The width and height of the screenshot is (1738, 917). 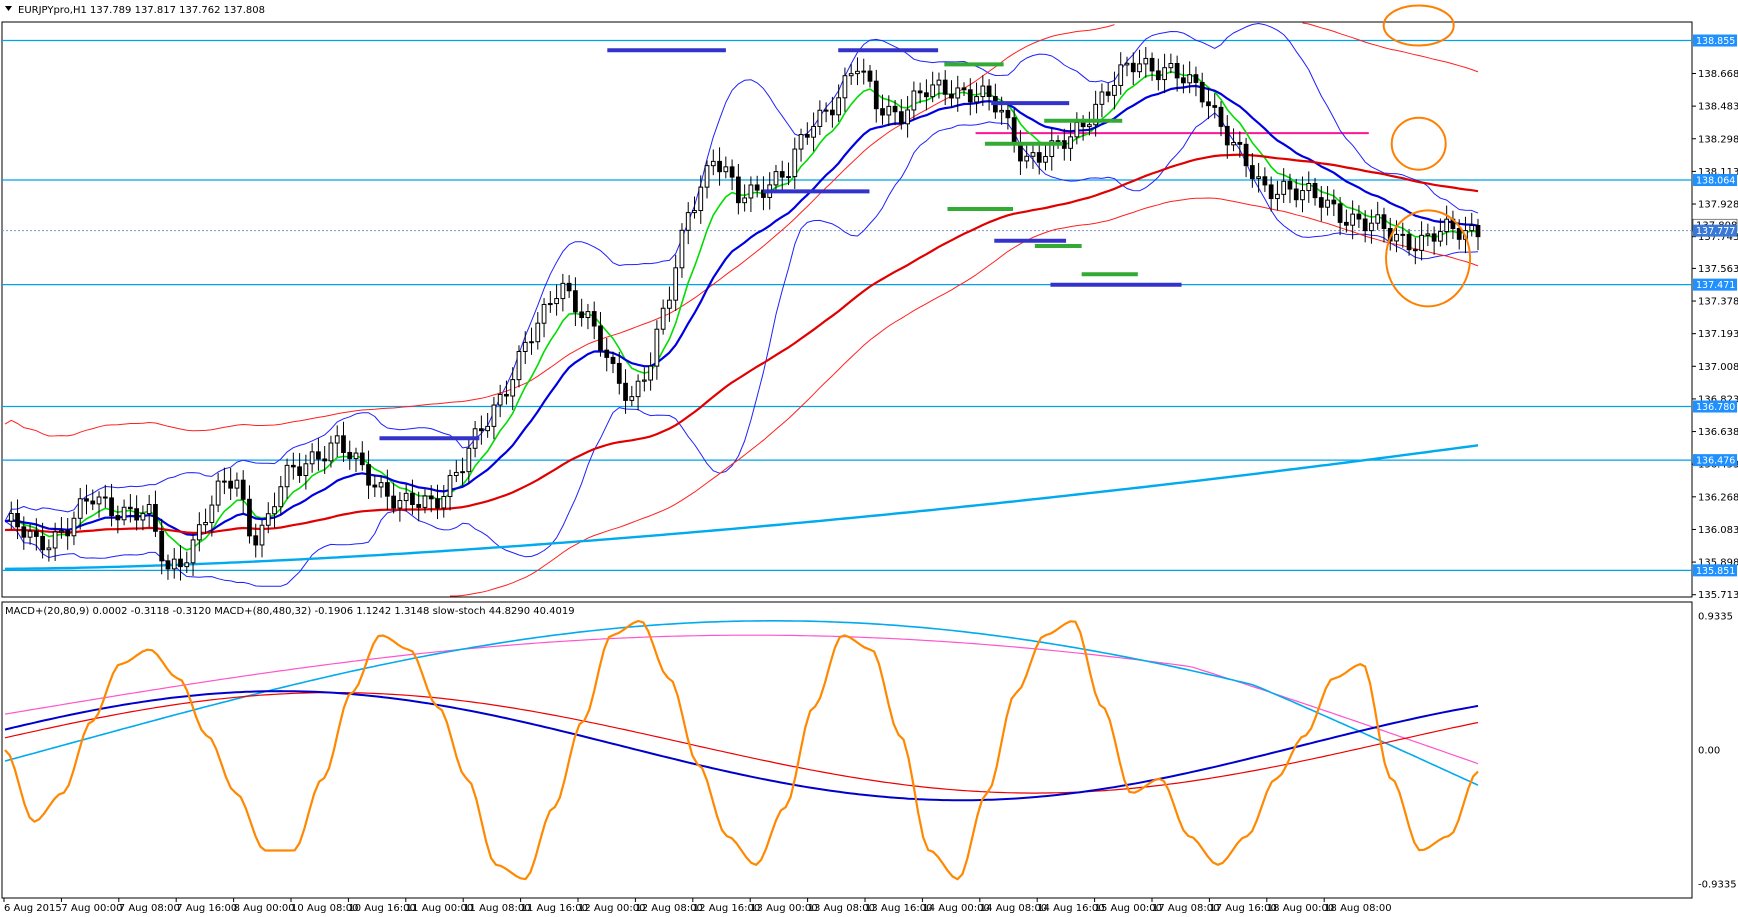 I want to click on time-axis-label: 11 Aug 08:00, so click(x=496, y=908).